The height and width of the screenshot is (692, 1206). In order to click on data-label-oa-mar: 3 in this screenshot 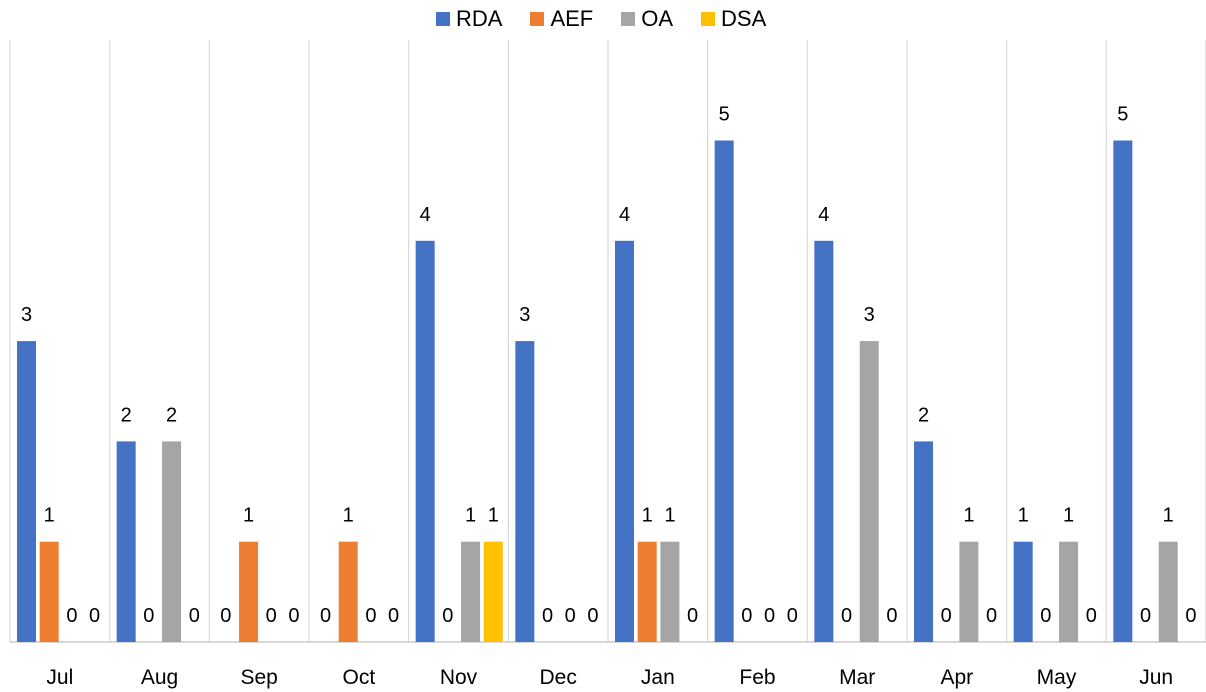, I will do `click(869, 315)`.